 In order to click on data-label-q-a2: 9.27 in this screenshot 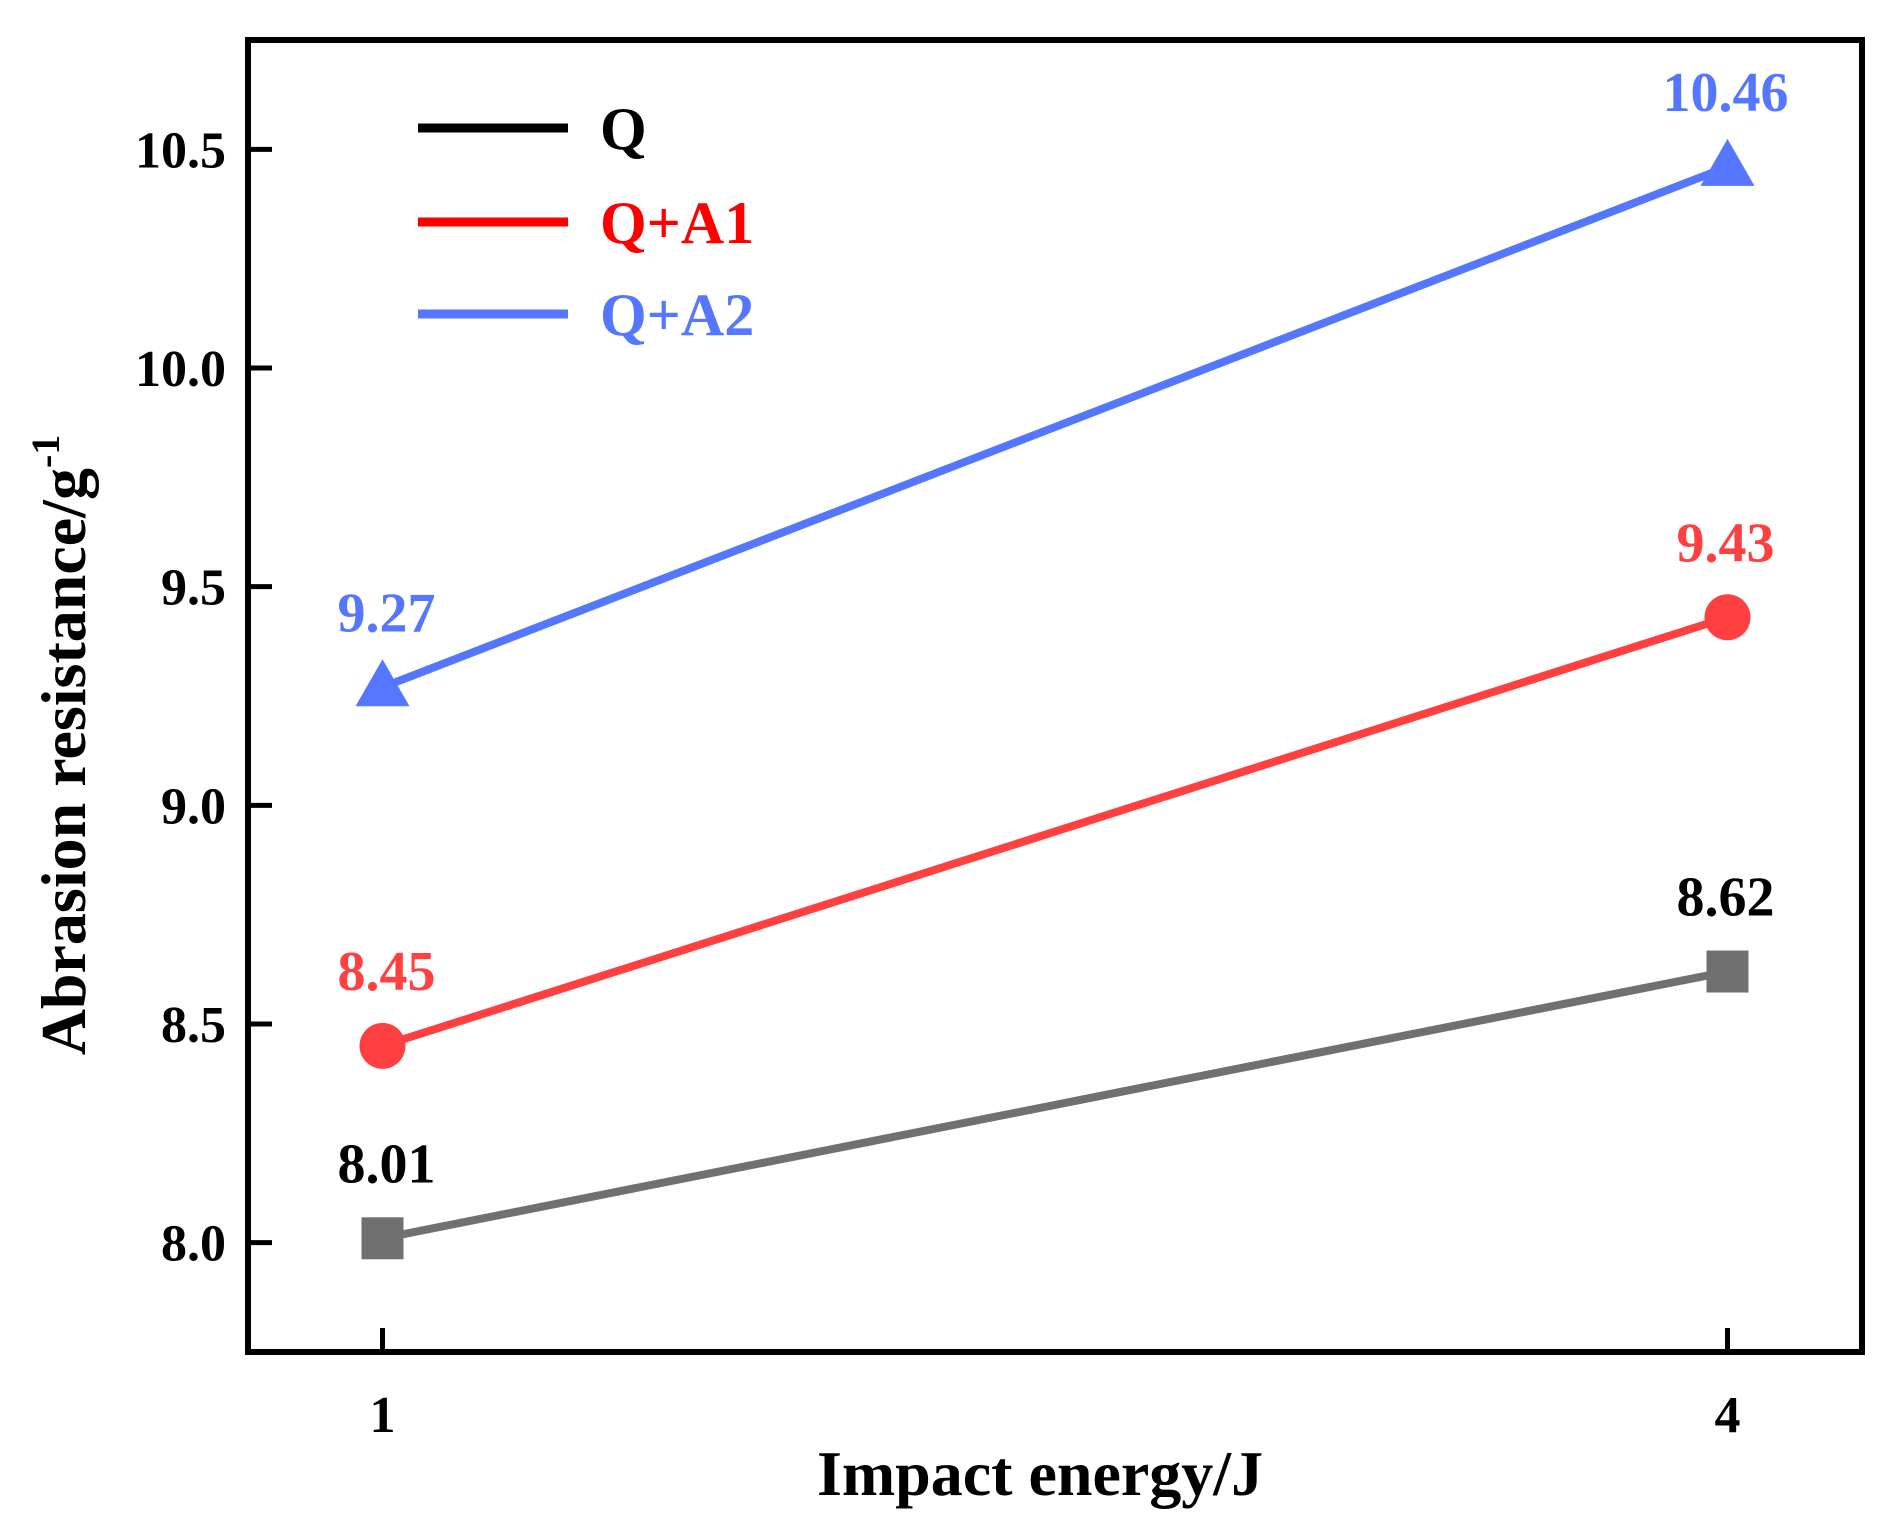, I will do `click(387, 613)`.